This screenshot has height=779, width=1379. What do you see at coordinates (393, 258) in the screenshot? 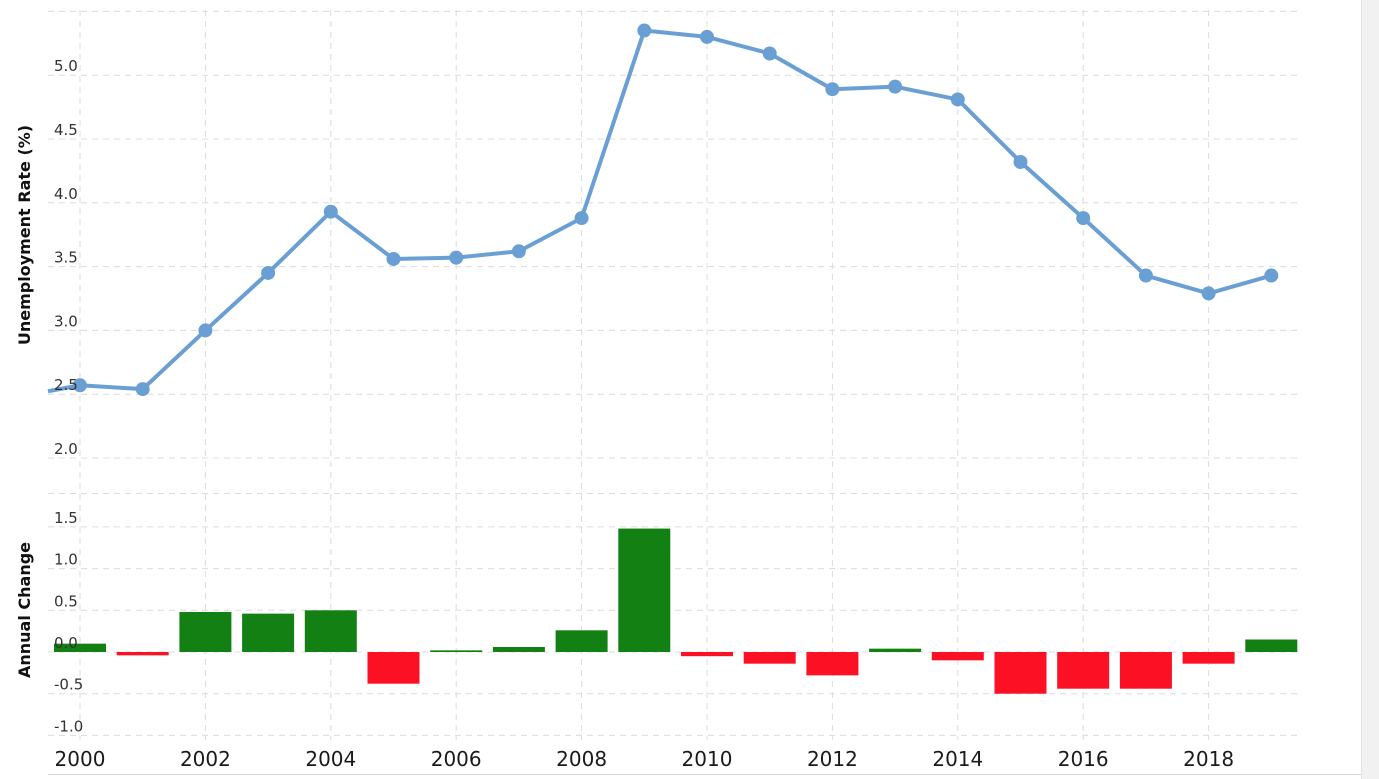
I see `point-2005` at bounding box center [393, 258].